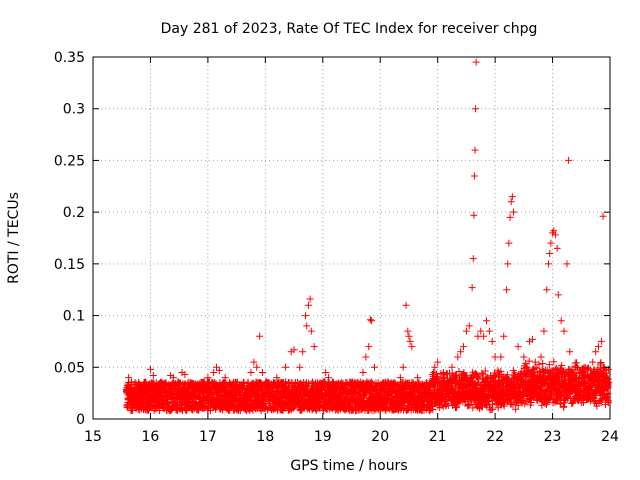 This screenshot has height=480, width=640. I want to click on y-tick-label: 0.15, so click(69, 265).